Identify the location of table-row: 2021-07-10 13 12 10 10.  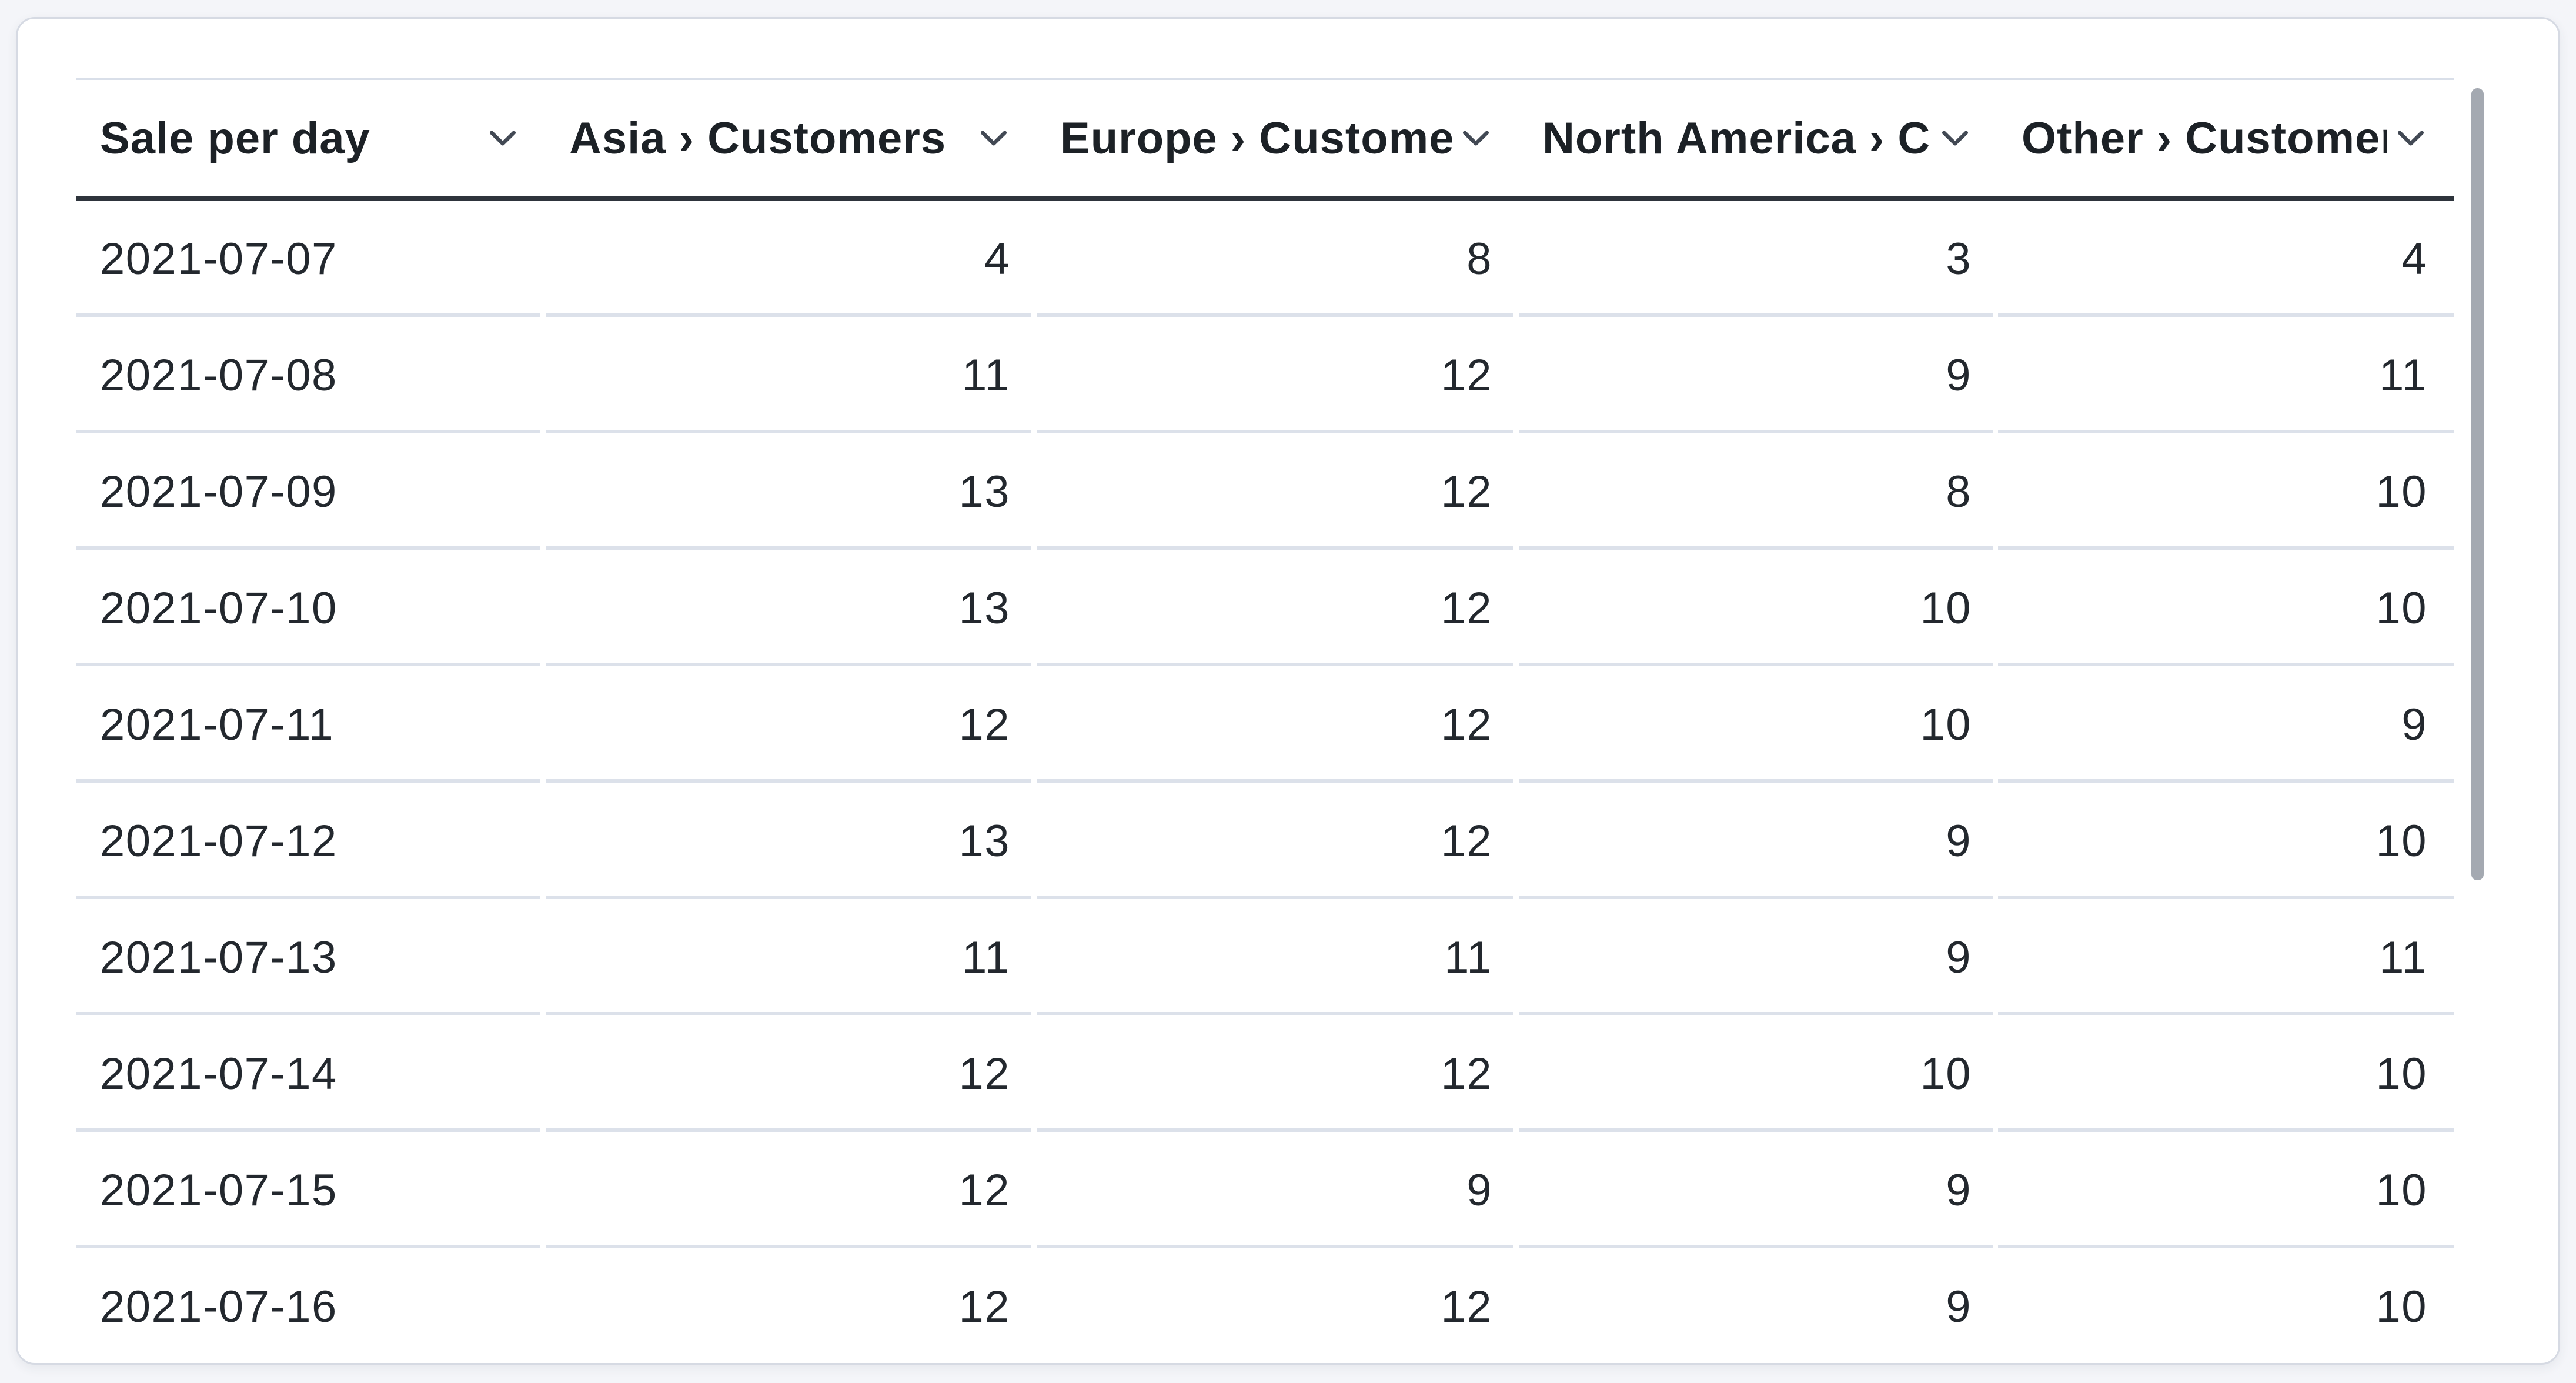
(1265, 608).